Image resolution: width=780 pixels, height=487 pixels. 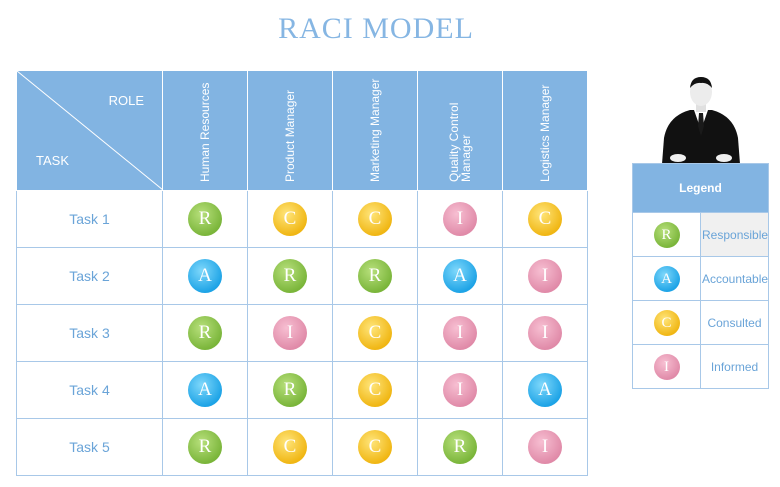 I want to click on legend-symbol: C, so click(x=666, y=322).